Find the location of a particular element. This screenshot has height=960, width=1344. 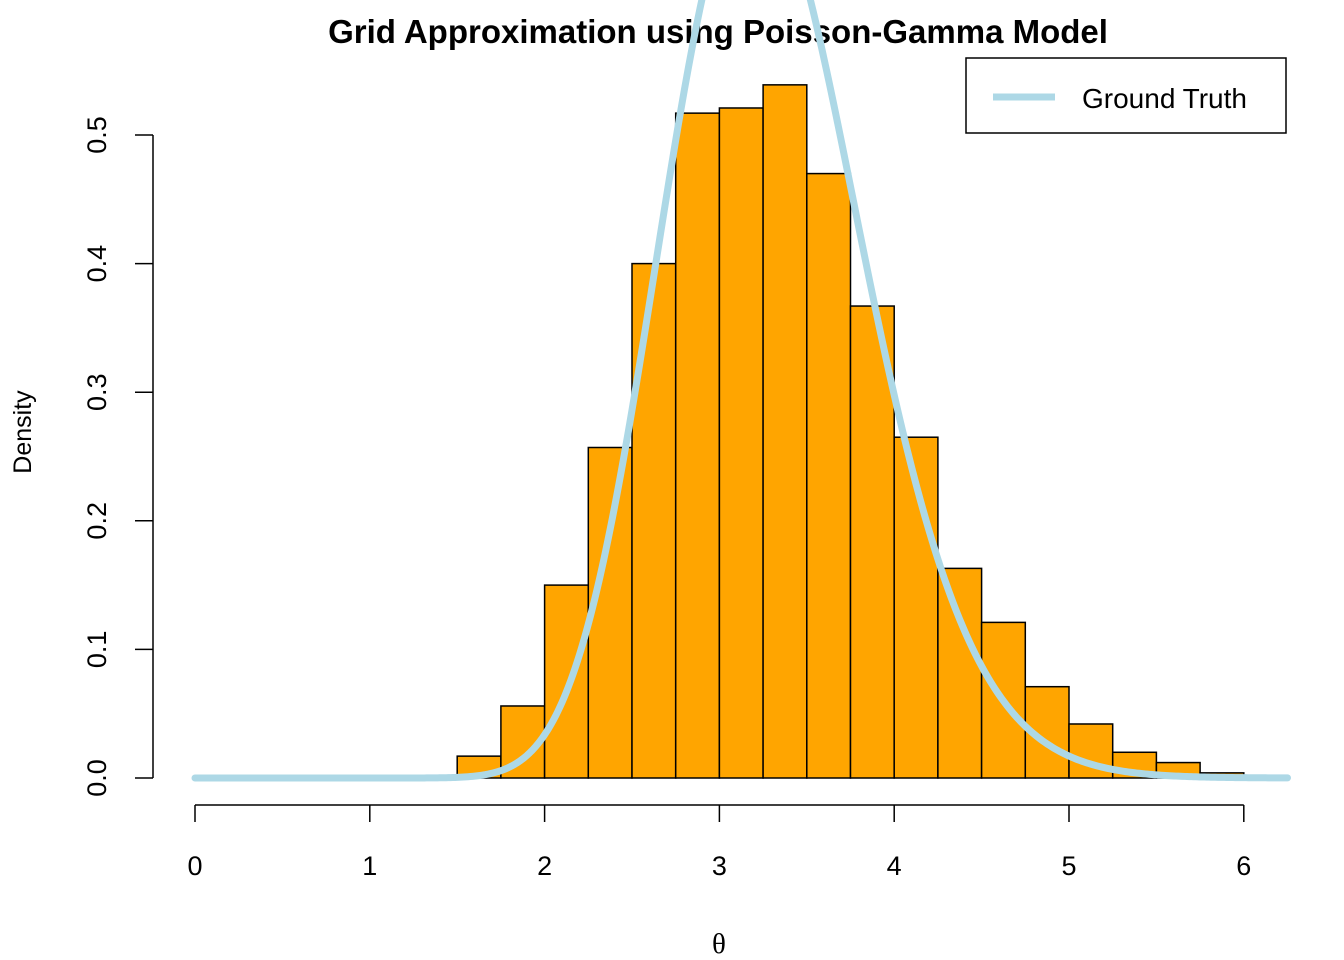

x-tick-label: 4 is located at coordinates (894, 866).